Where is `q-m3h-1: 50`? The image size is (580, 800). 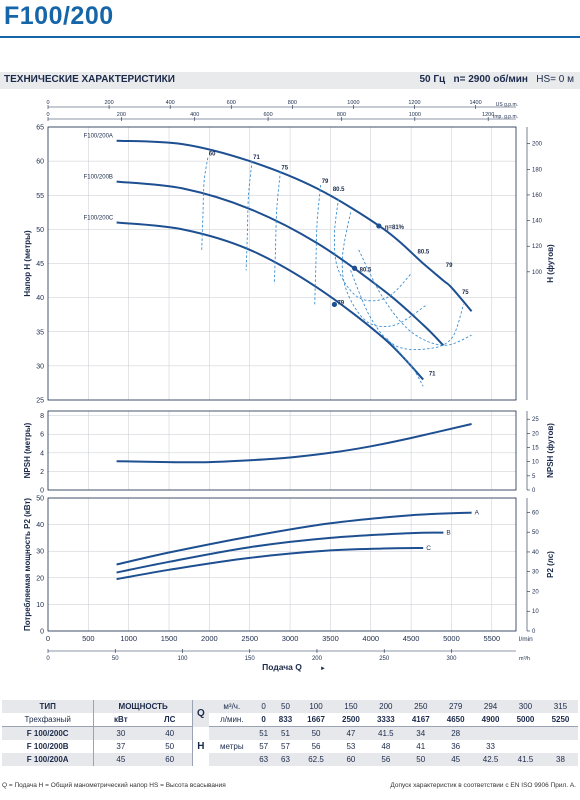
q-m3h-1: 50 is located at coordinates (285, 706).